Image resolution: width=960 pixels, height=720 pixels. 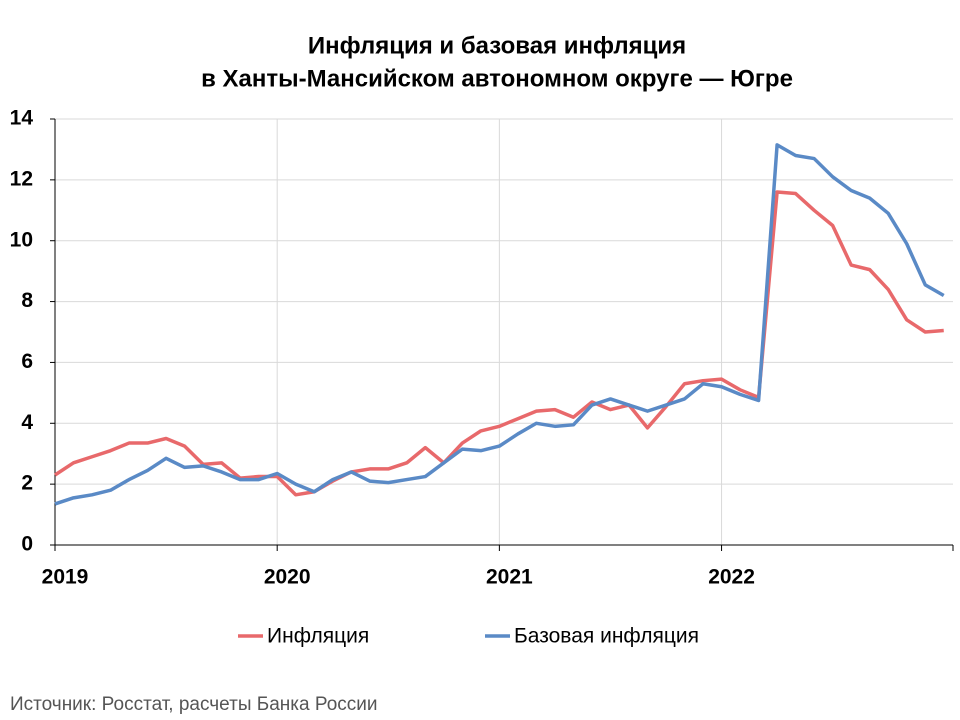 I want to click on y-tick-label: 10, so click(x=21, y=239).